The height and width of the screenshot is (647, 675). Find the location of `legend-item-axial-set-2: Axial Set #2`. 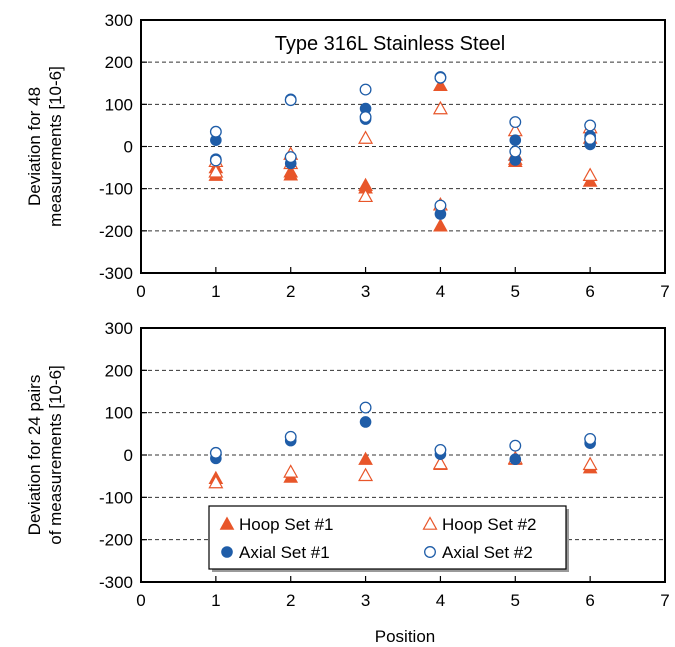

legend-item-axial-set-2: Axial Set #2 is located at coordinates (478, 552).